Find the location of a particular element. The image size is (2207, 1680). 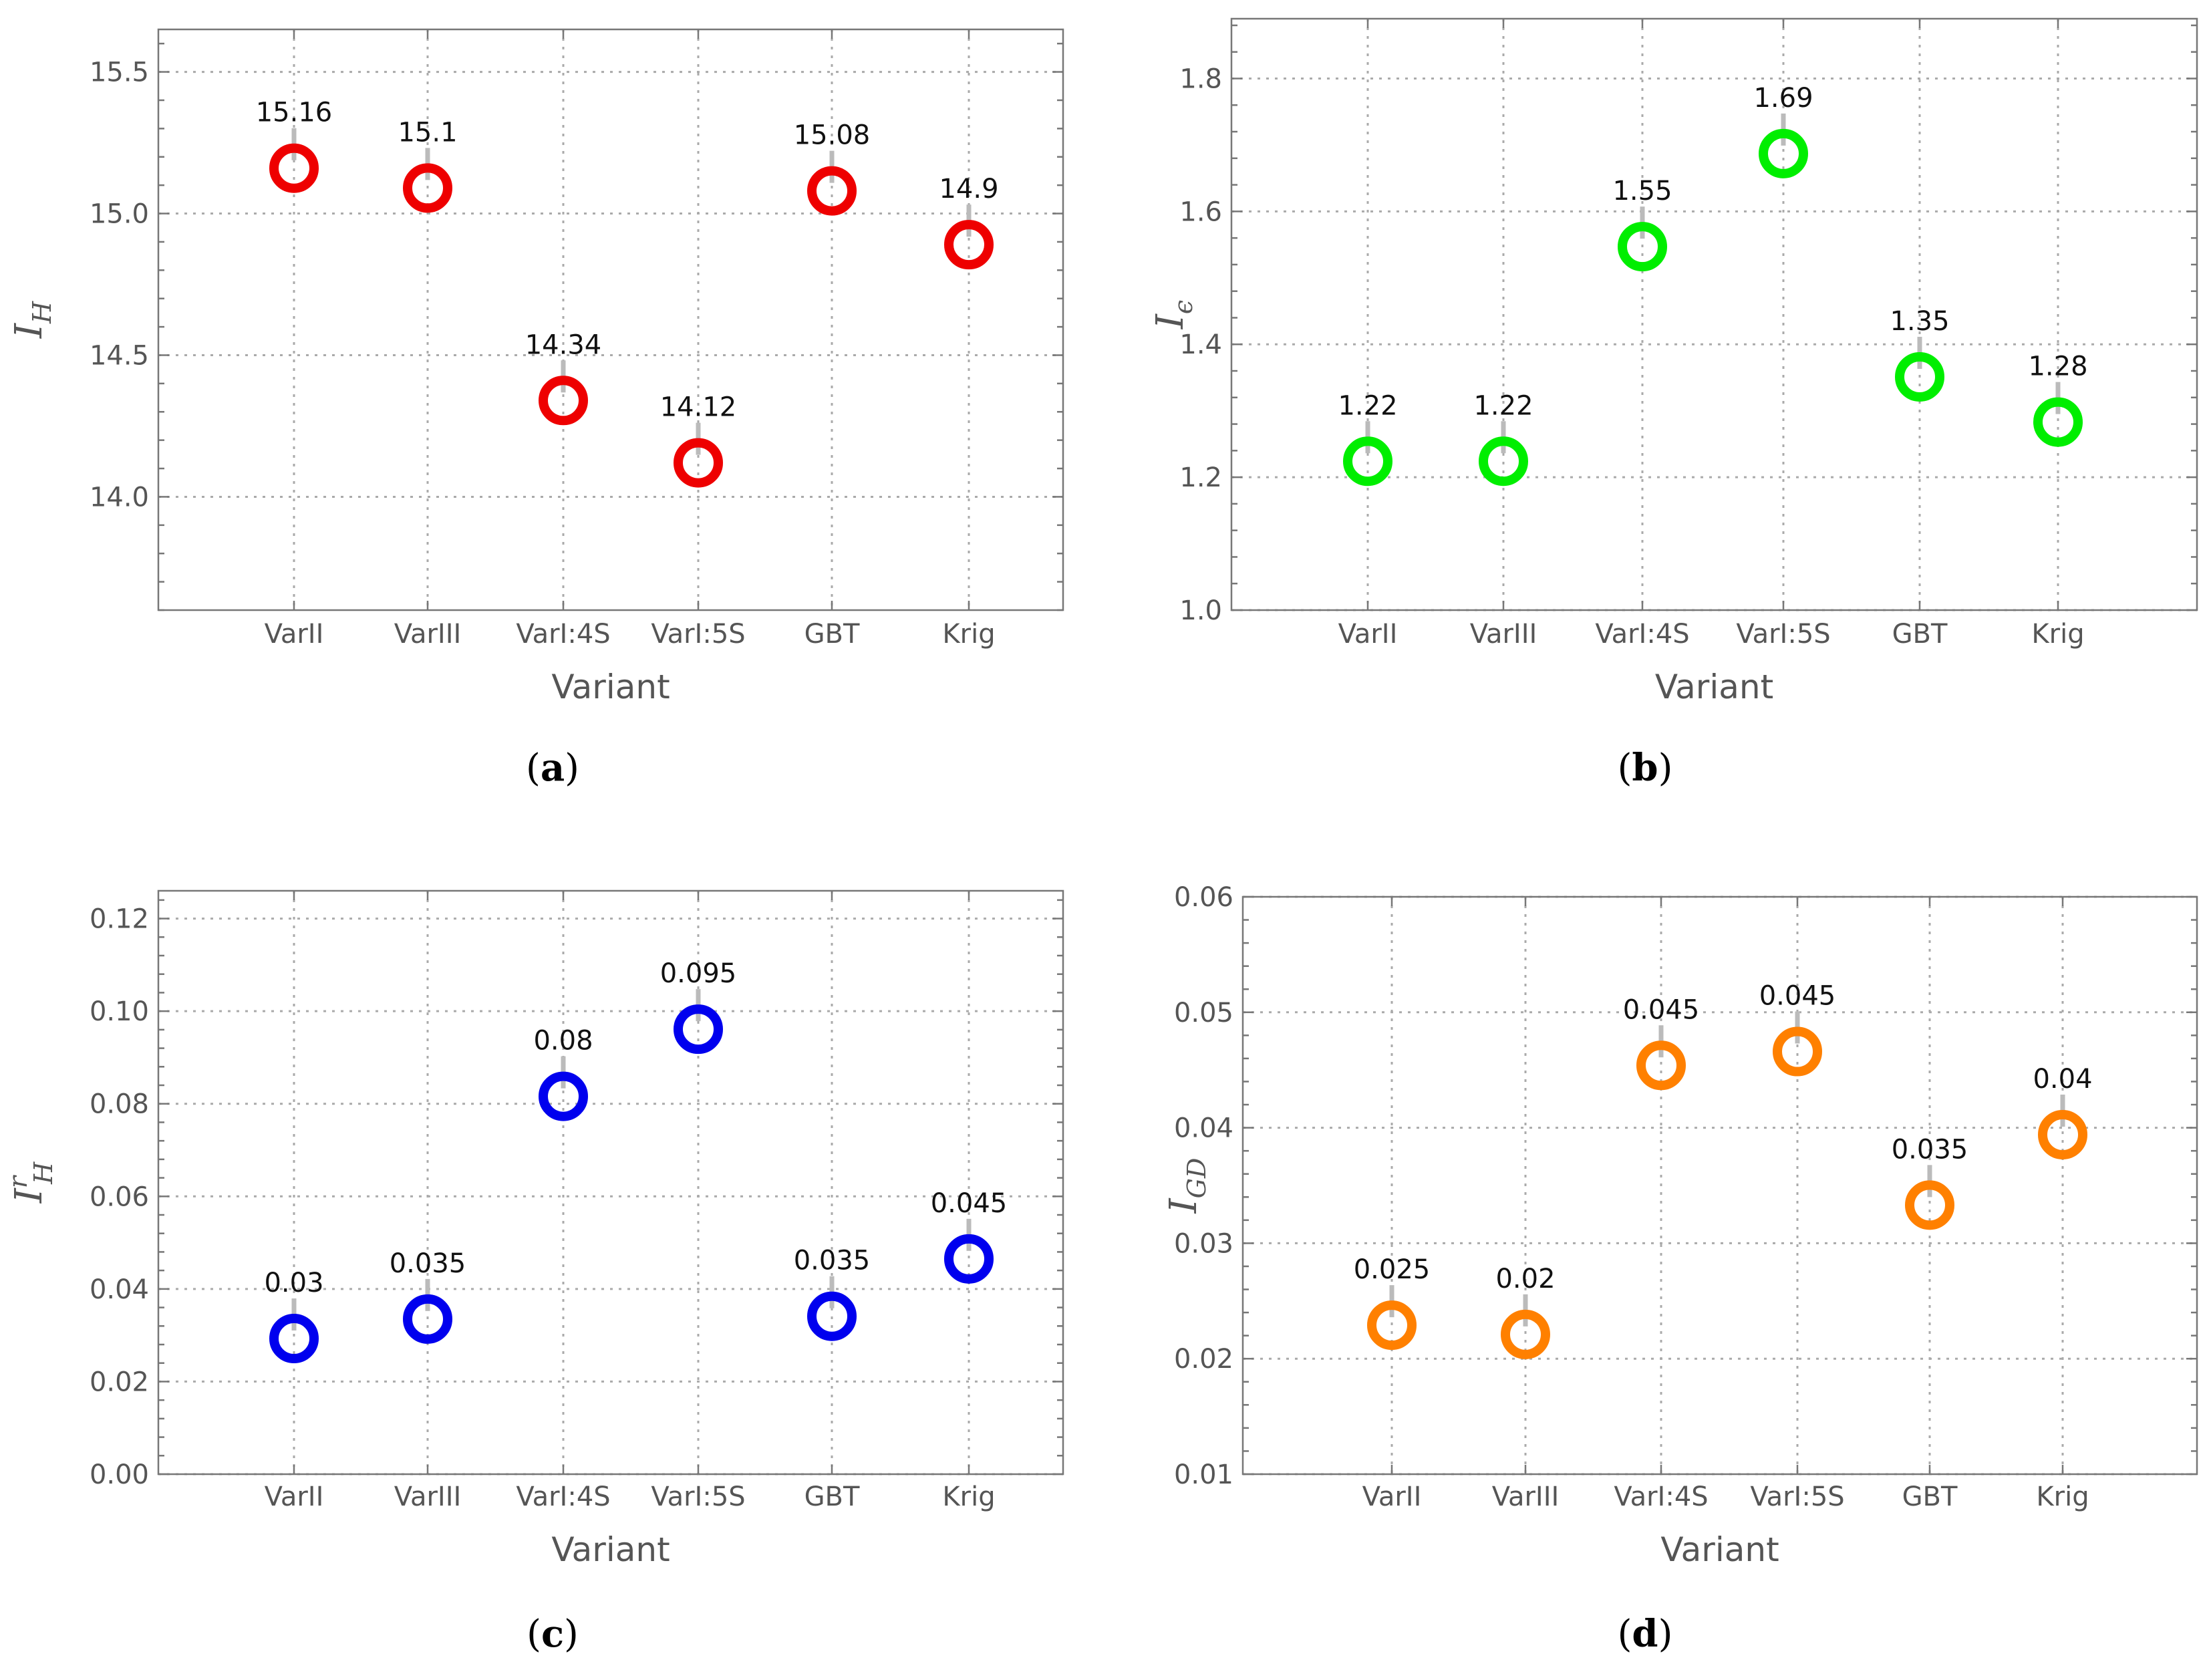

y-axis-title: Iϵ is located at coordinates (1173, 314).